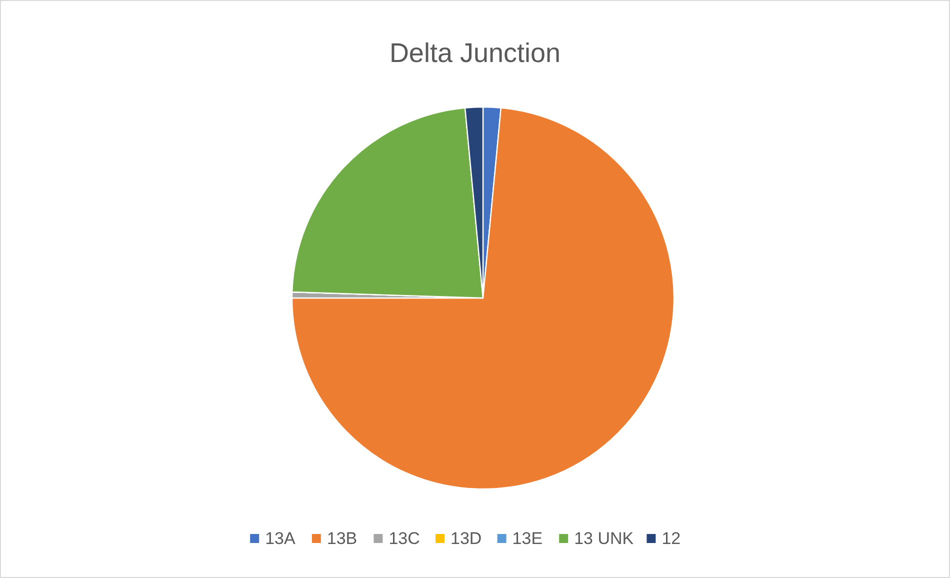 Image resolution: width=950 pixels, height=578 pixels. I want to click on legend-label: 12, so click(671, 538).